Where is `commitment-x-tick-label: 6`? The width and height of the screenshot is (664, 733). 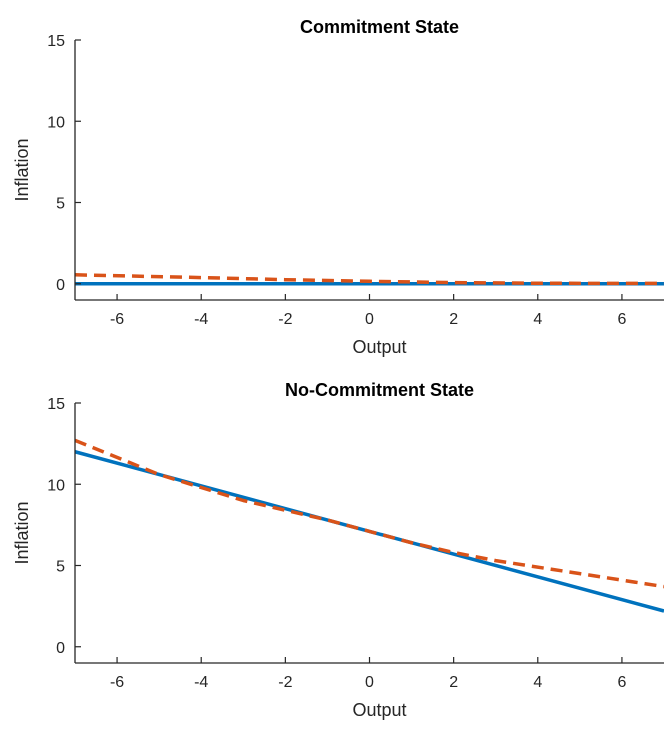
commitment-x-tick-label: 6 is located at coordinates (621, 319).